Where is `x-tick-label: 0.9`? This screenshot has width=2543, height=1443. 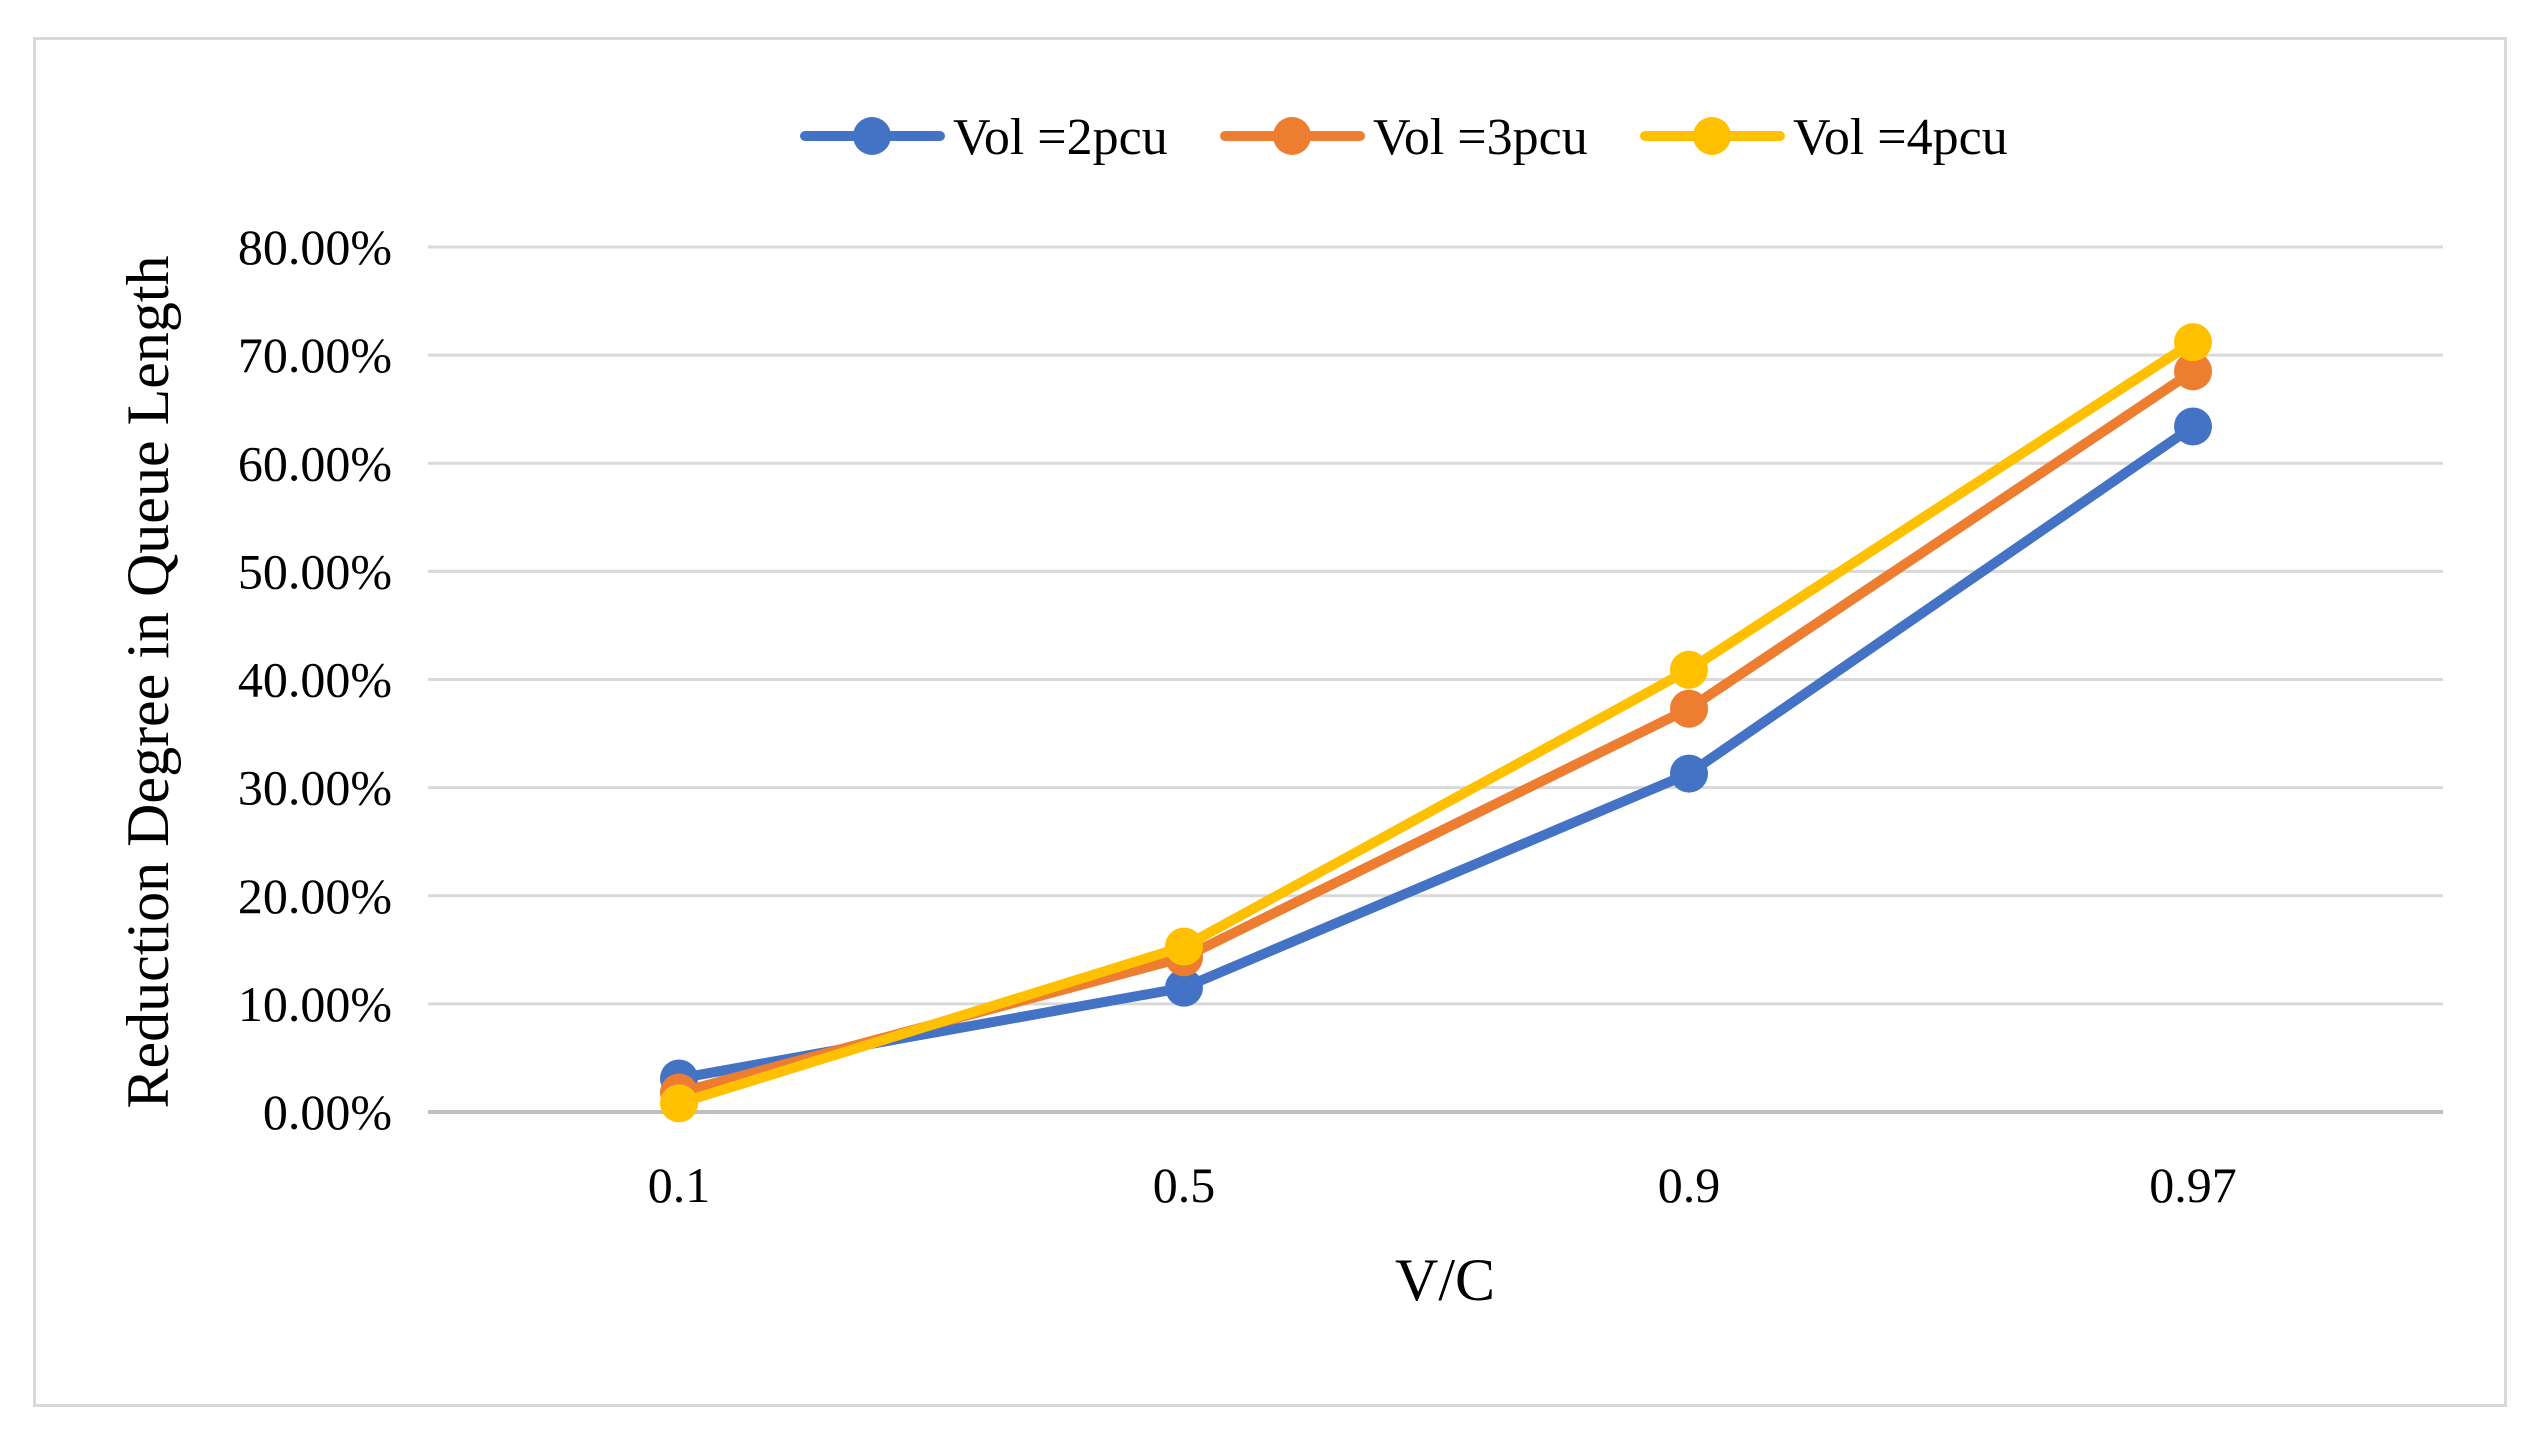 x-tick-label: 0.9 is located at coordinates (1689, 1185).